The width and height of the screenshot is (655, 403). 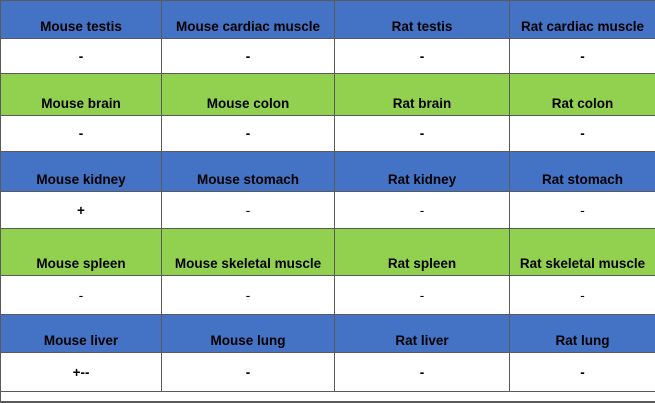 I want to click on value-cell-rat-colon: -, so click(x=582, y=134).